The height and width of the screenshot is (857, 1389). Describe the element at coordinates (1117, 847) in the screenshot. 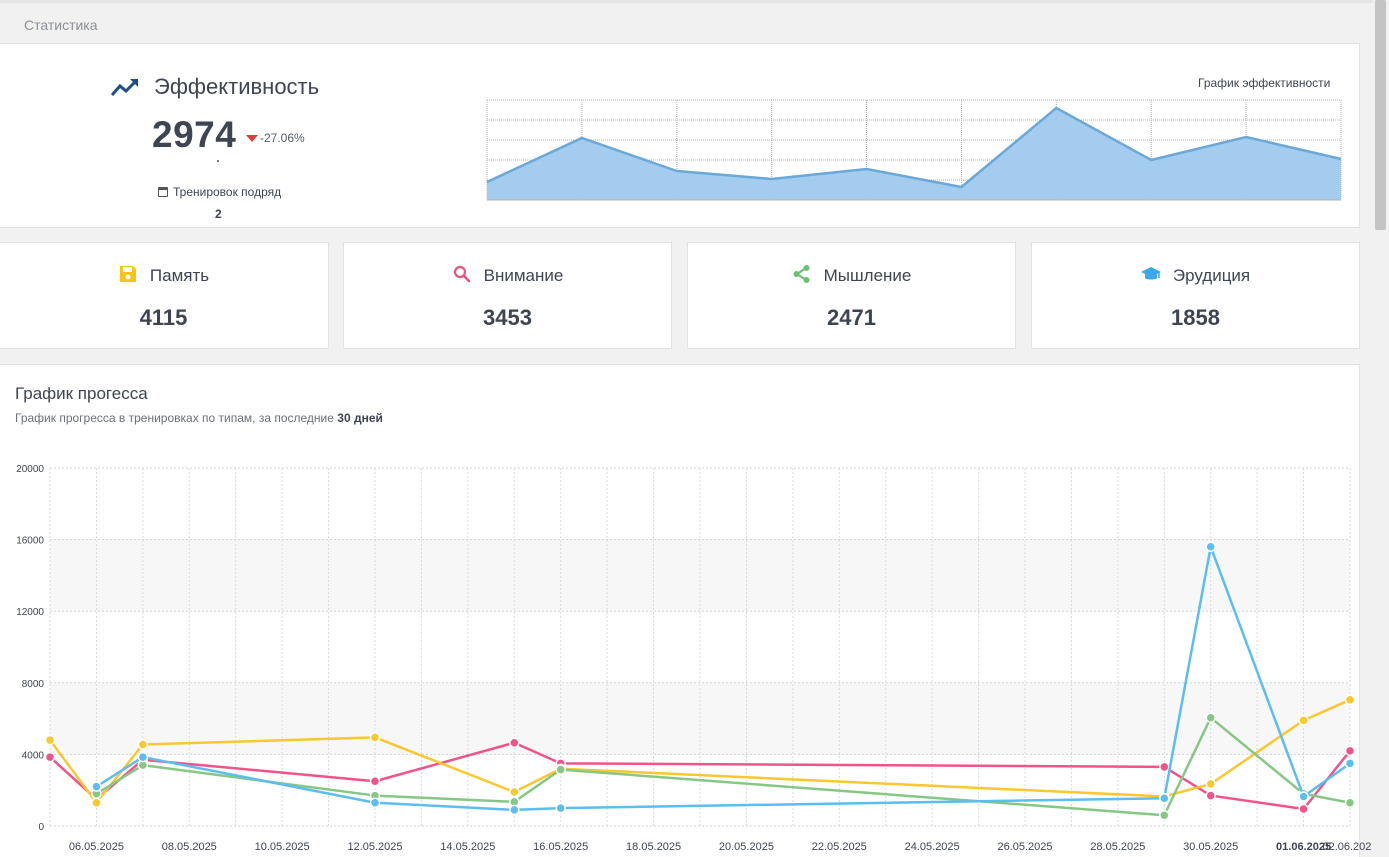

I see `x-tick-label: 28.05.2025` at that location.